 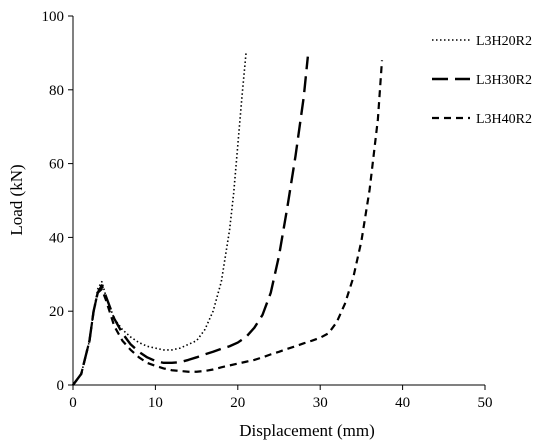 What do you see at coordinates (56, 165) in the screenshot?
I see `y-tick-label: 60` at bounding box center [56, 165].